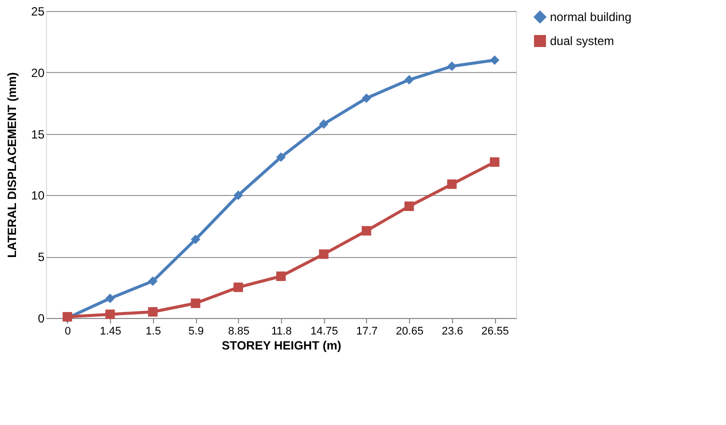 This screenshot has height=425, width=726. Describe the element at coordinates (239, 332) in the screenshot. I see `x-tick-label: 8.85` at that location.